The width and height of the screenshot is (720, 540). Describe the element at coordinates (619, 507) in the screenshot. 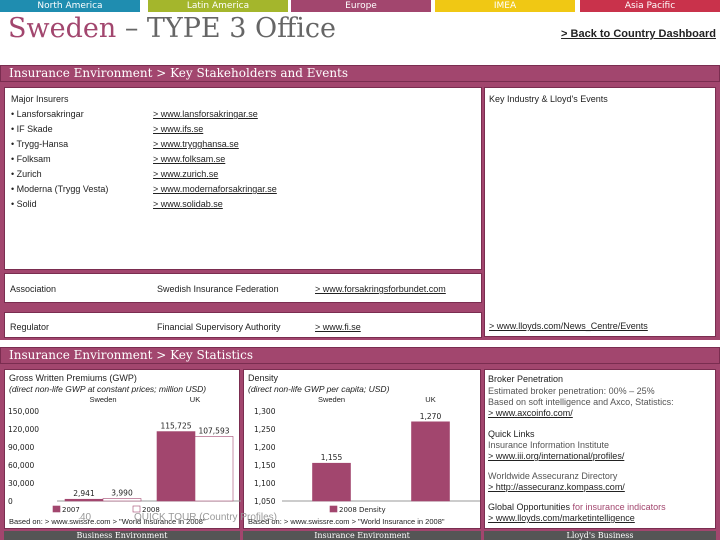

I see `global-opportunities-accent: for insurance indicators` at that location.